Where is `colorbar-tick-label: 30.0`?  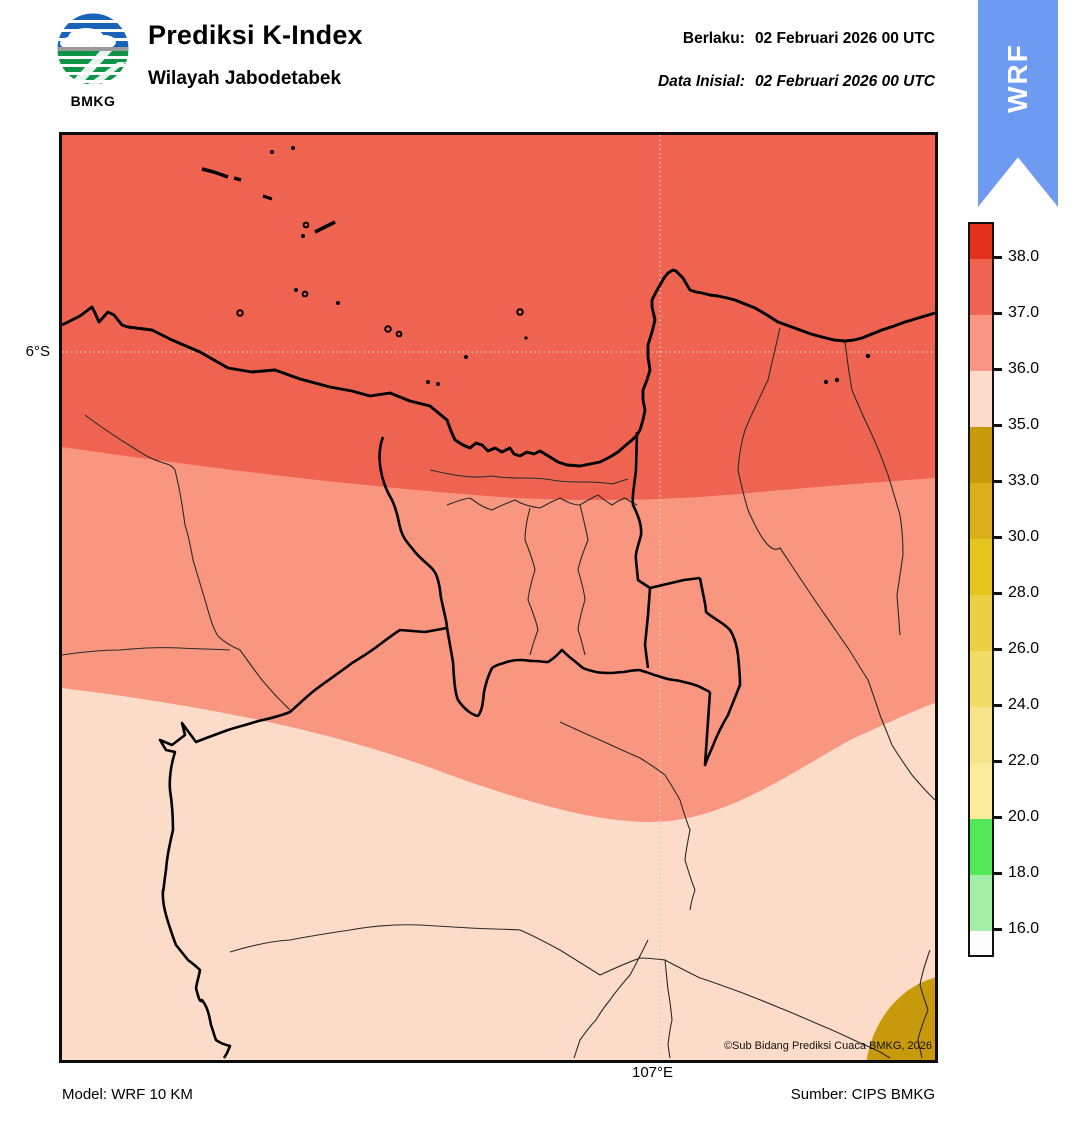 colorbar-tick-label: 30.0 is located at coordinates (1024, 536).